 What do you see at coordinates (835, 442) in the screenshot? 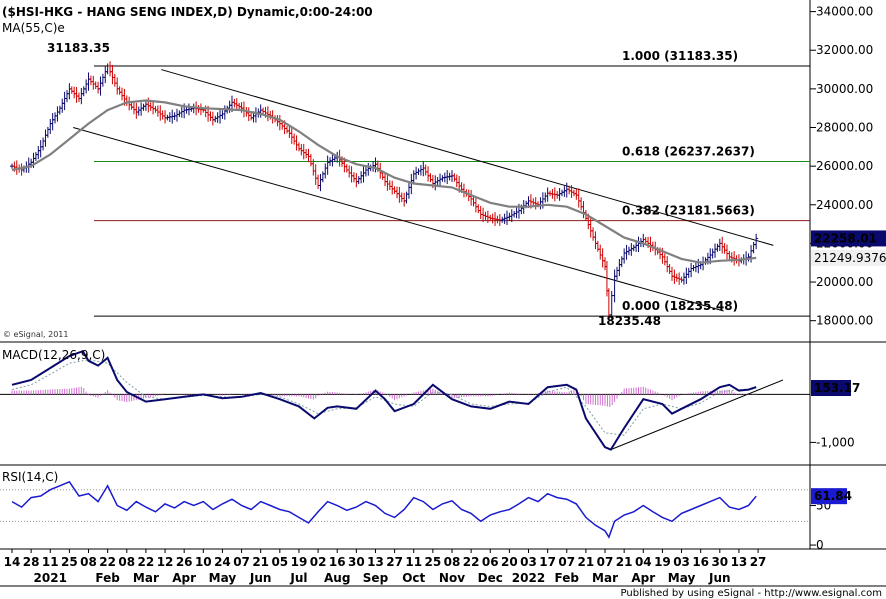
I see `macd-tick-label: -1,000` at bounding box center [835, 442].